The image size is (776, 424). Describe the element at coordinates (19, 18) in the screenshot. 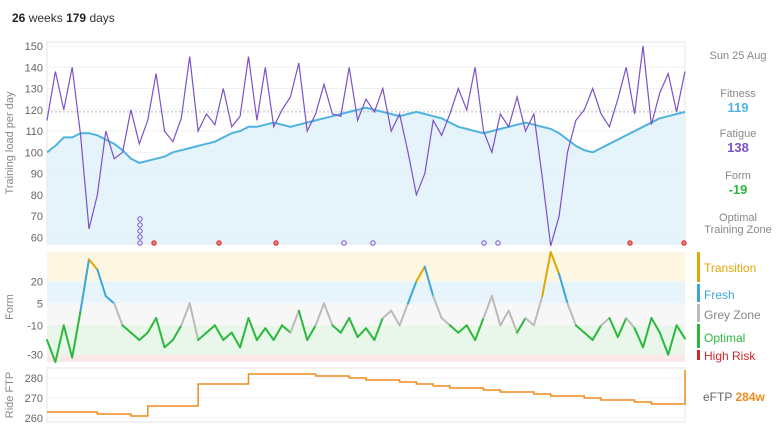

I see `weeks-count: 26` at that location.